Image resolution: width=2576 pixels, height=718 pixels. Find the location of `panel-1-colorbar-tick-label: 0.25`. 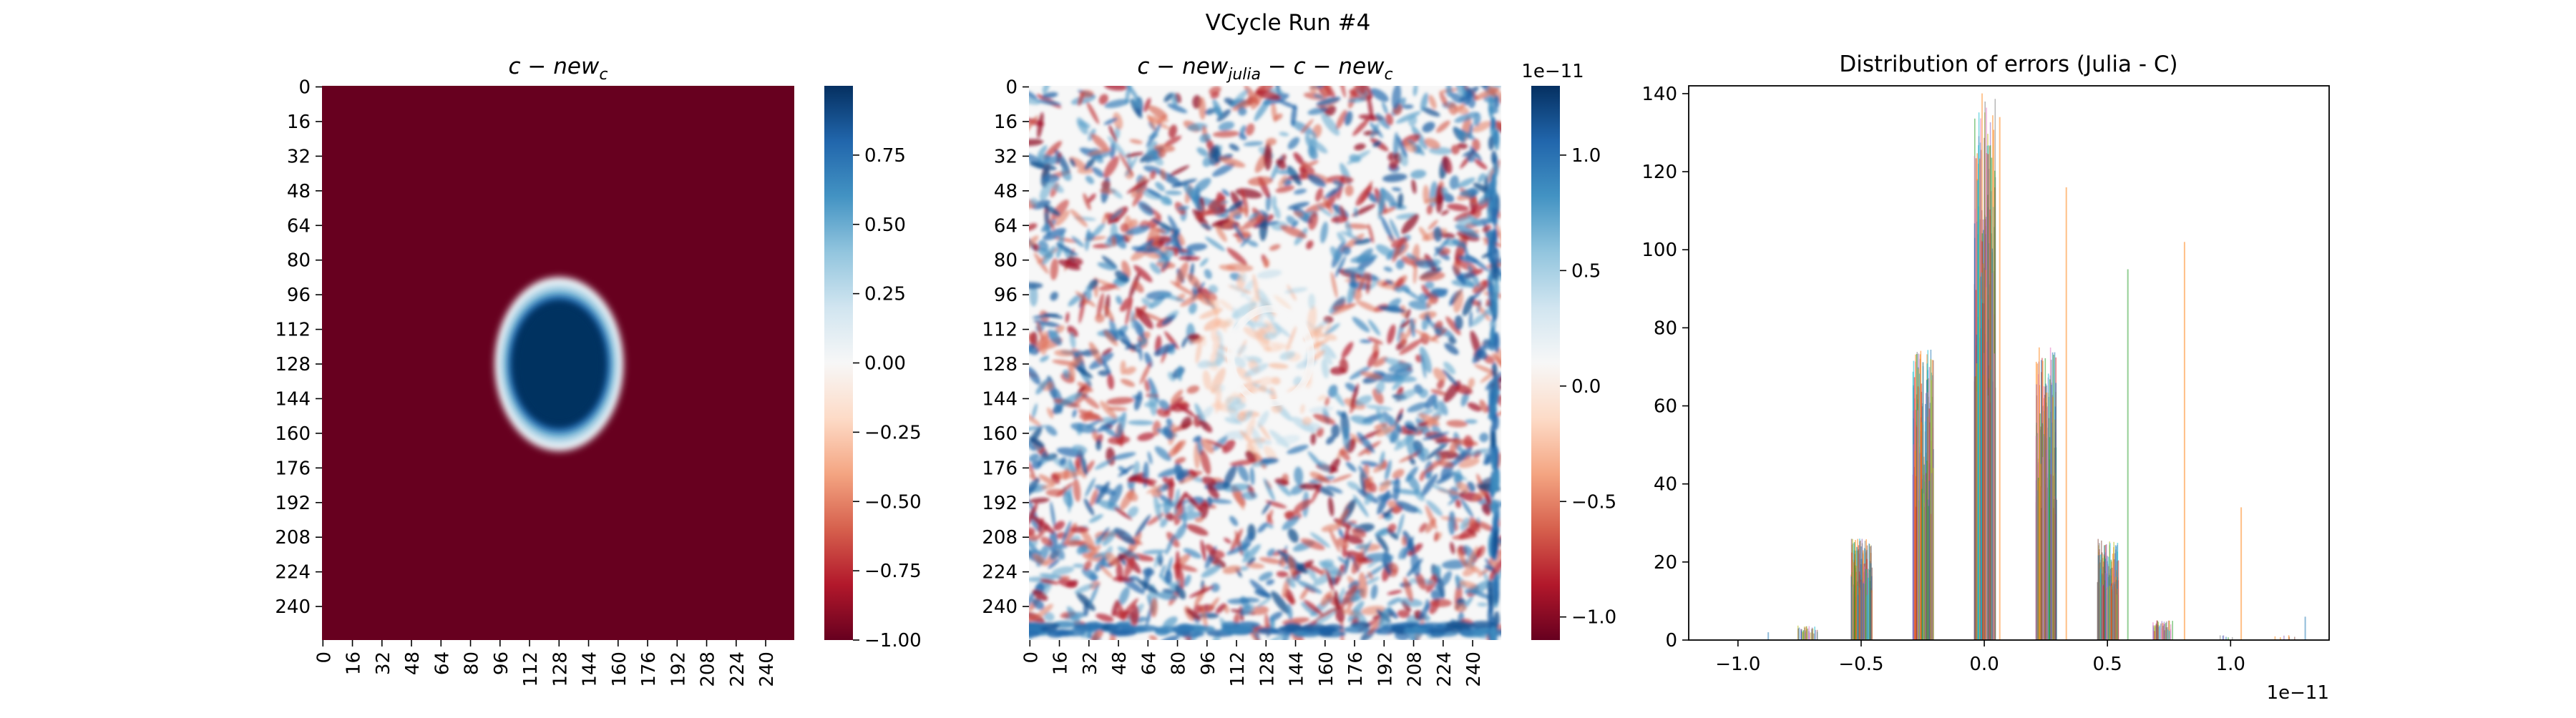

panel-1-colorbar-tick-label: 0.25 is located at coordinates (885, 294).